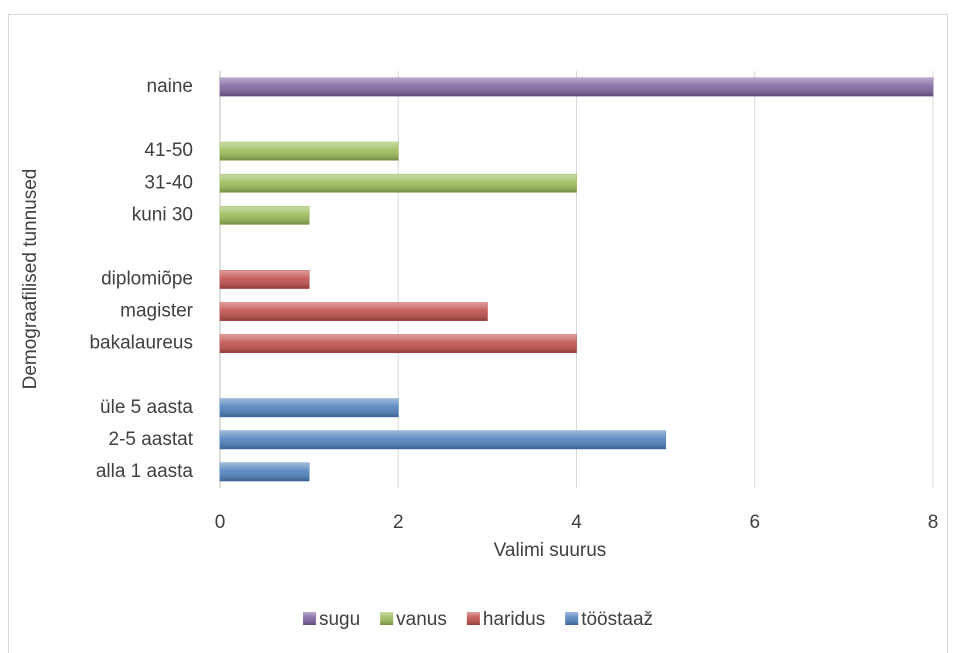  What do you see at coordinates (141, 343) in the screenshot?
I see `y-tick-label: bakalaureus` at bounding box center [141, 343].